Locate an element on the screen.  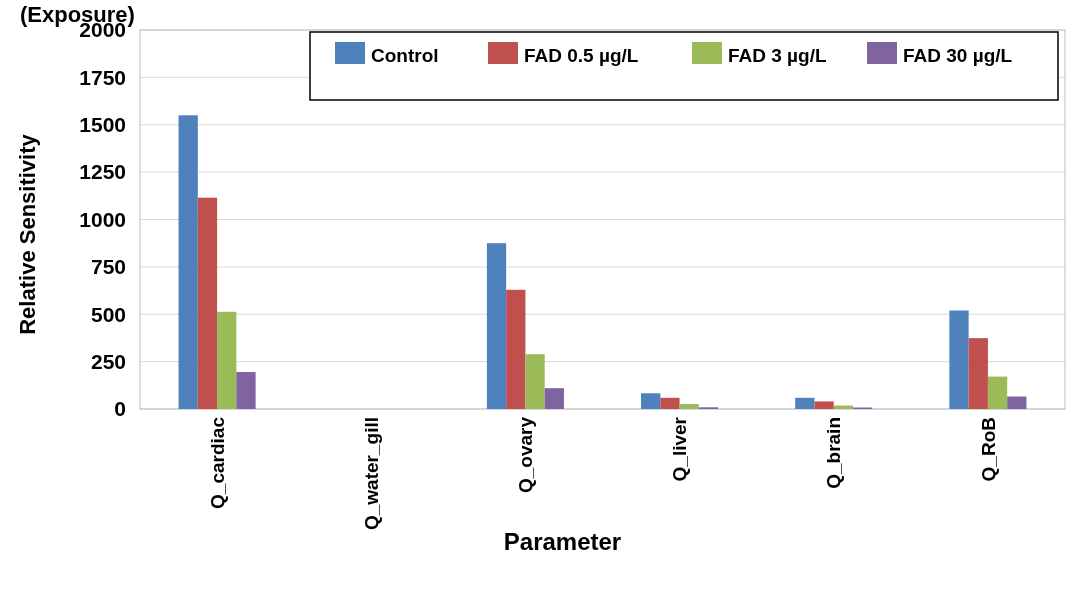
y-axis-title: Relative Sensitivity is located at coordinates (27, 234).